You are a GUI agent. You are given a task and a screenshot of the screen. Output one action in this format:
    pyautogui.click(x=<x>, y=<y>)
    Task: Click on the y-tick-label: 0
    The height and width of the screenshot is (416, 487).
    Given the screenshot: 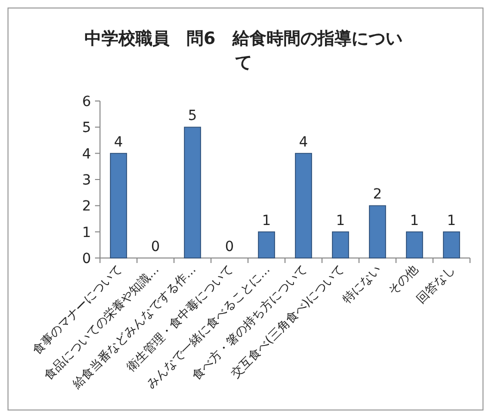 What is the action you would take?
    pyautogui.click(x=86, y=259)
    